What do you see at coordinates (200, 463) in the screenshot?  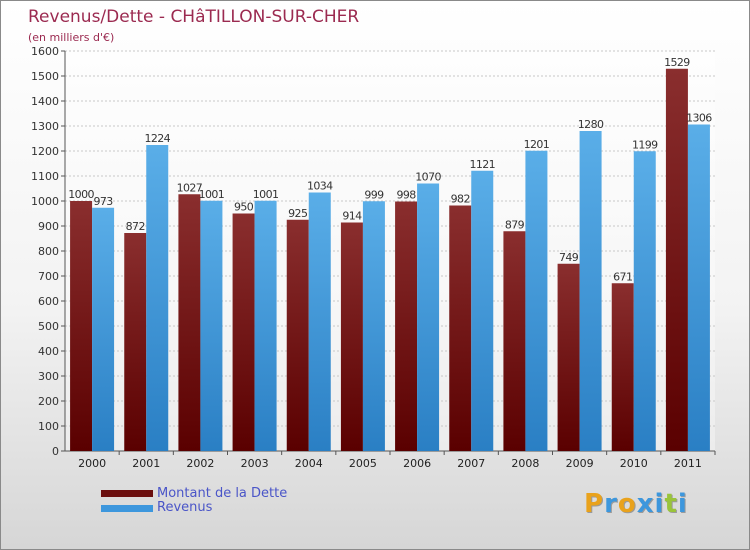 I see `x-tick-label: 2002` at bounding box center [200, 463].